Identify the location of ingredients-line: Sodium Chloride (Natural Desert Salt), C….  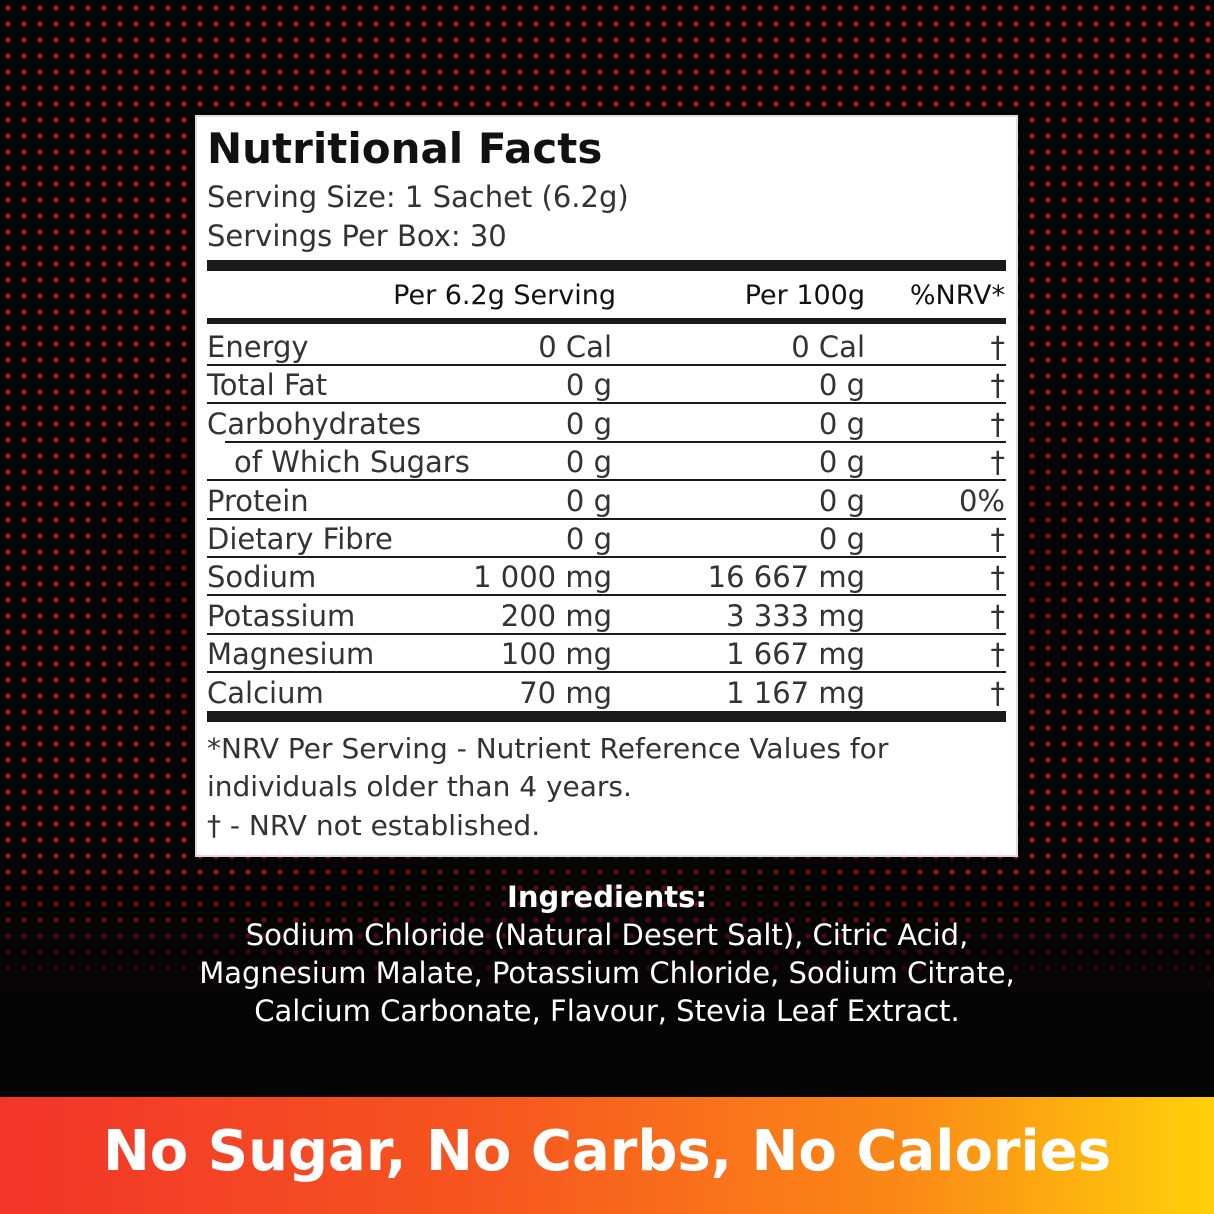
(607, 935).